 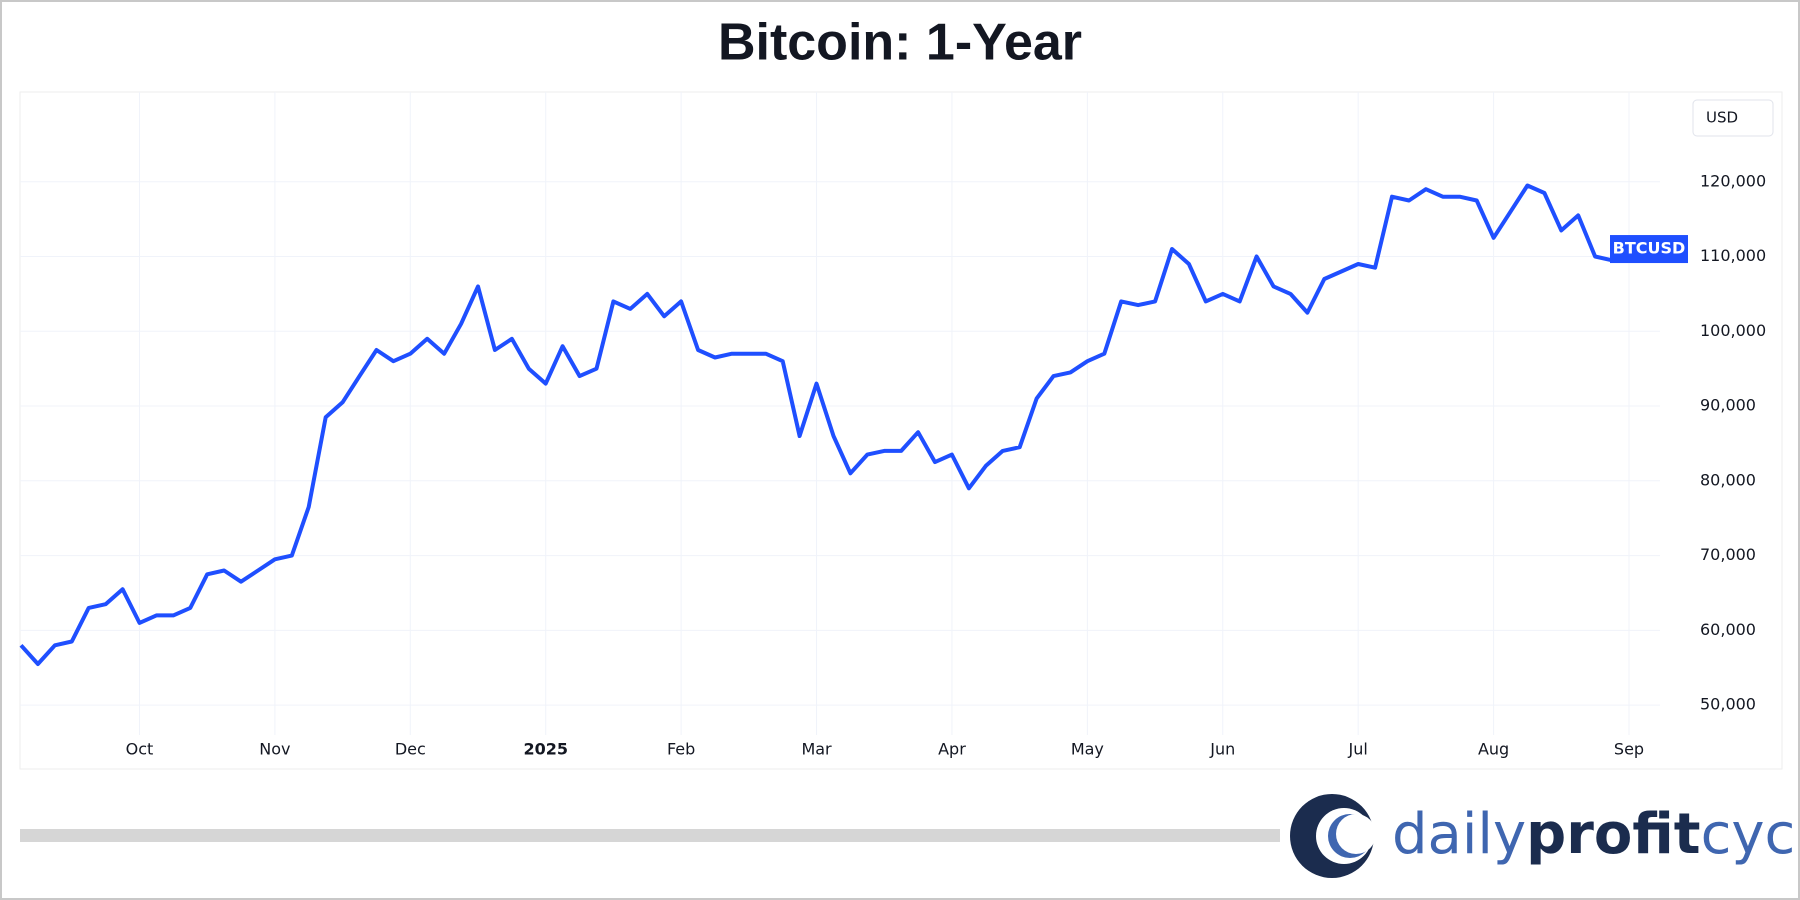 What do you see at coordinates (1358, 749) in the screenshot?
I see `x-tick-label: Jul` at bounding box center [1358, 749].